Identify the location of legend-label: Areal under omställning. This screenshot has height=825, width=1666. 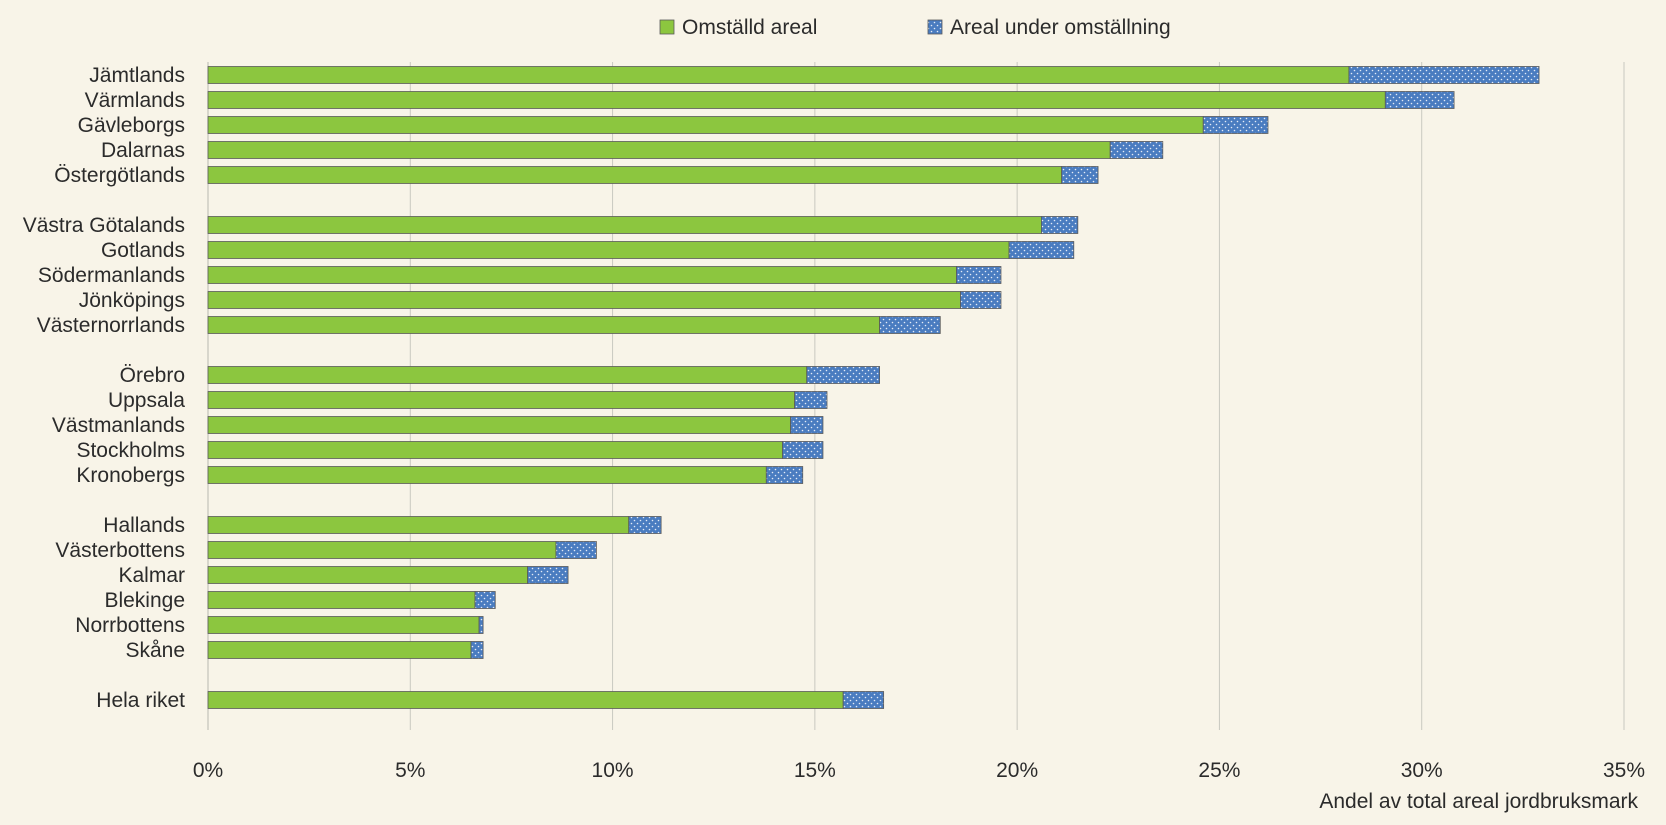
(1060, 27).